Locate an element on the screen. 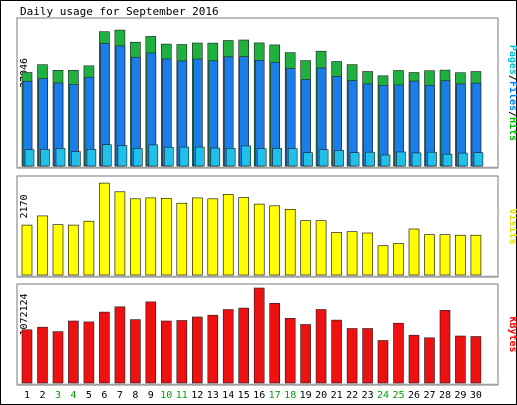 The image size is (517, 405). chart-title: Daily usage for September 2016 is located at coordinates (119, 11).